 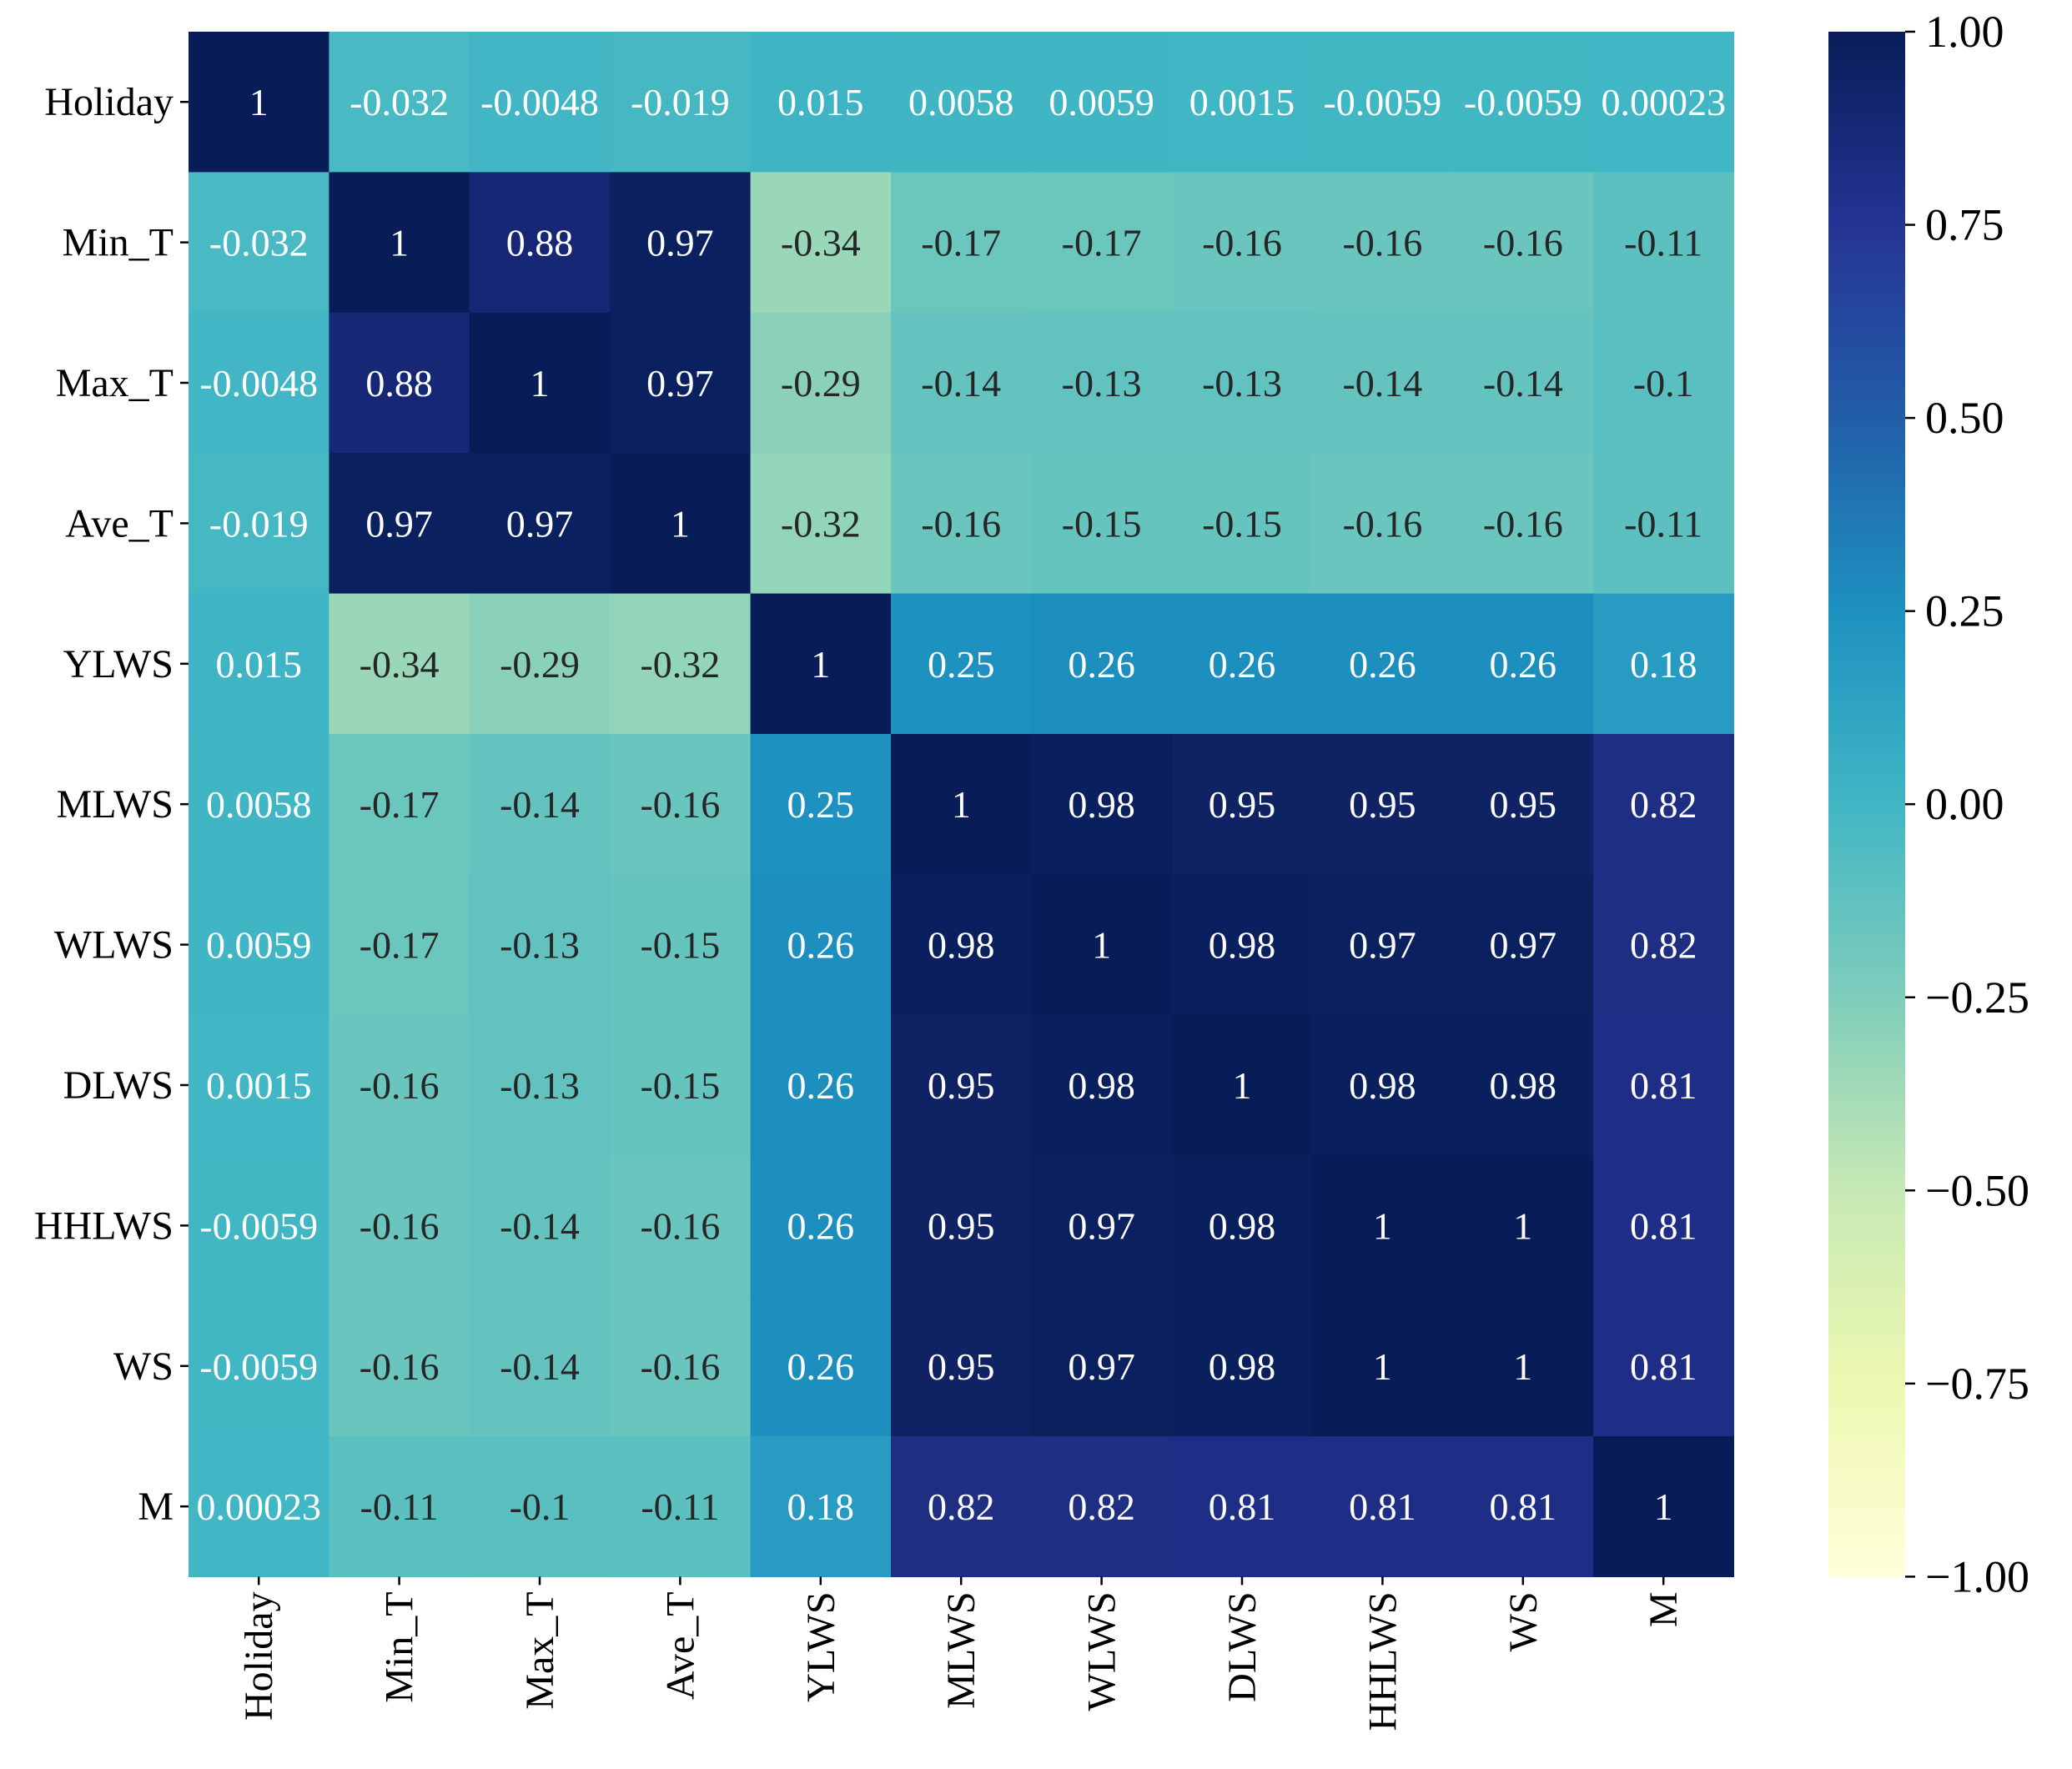 I want to click on colorbar: 1.00 0.75 0.50 0.25 0.00 −0.25 −0.50 −0.75 −1.00, so click(x=1929, y=804).